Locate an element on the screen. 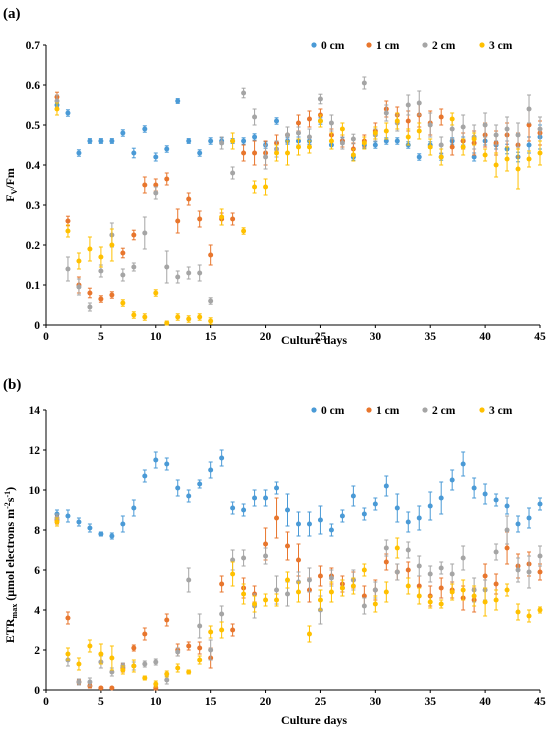 The width and height of the screenshot is (550, 729). panel-b-x-axis-title: Culture days is located at coordinates (314, 720).